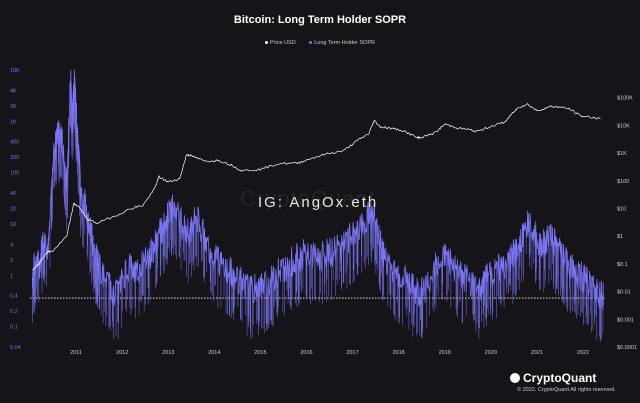 Image resolution: width=640 pixels, height=403 pixels. Describe the element at coordinates (15, 348) in the screenshot. I see `left-tick-label: 0.04` at that location.